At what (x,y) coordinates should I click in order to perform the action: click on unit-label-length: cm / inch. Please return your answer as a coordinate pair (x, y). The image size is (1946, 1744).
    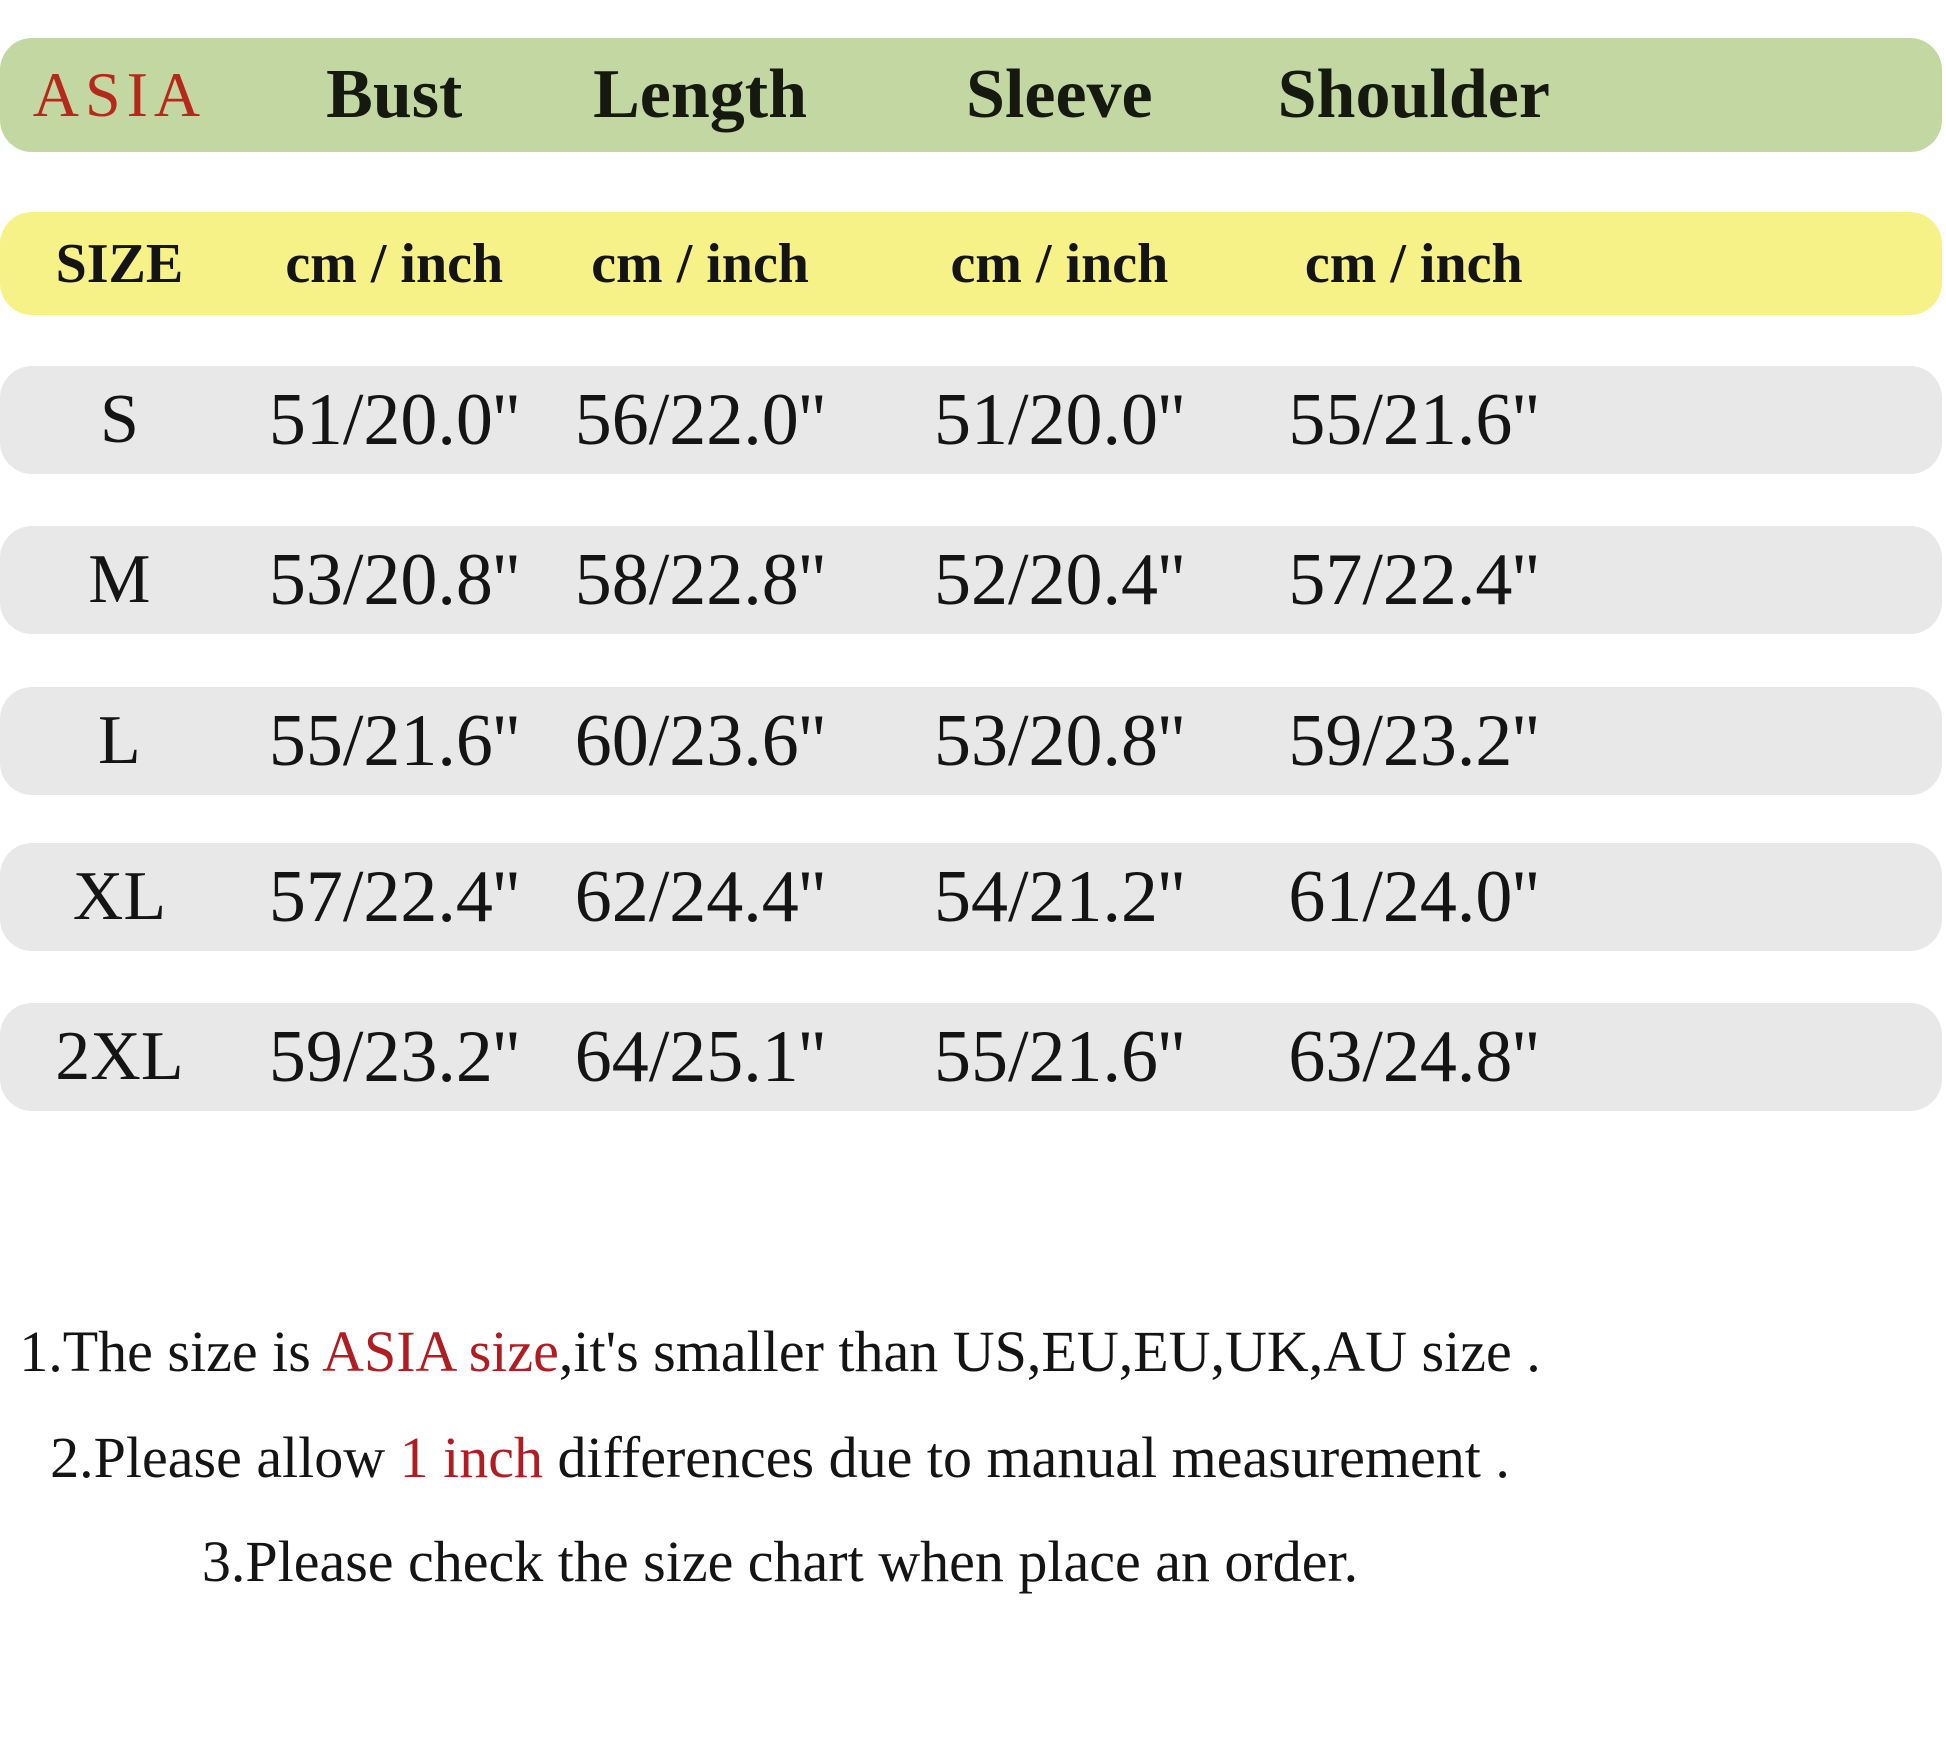
    Looking at the image, I should click on (700, 263).